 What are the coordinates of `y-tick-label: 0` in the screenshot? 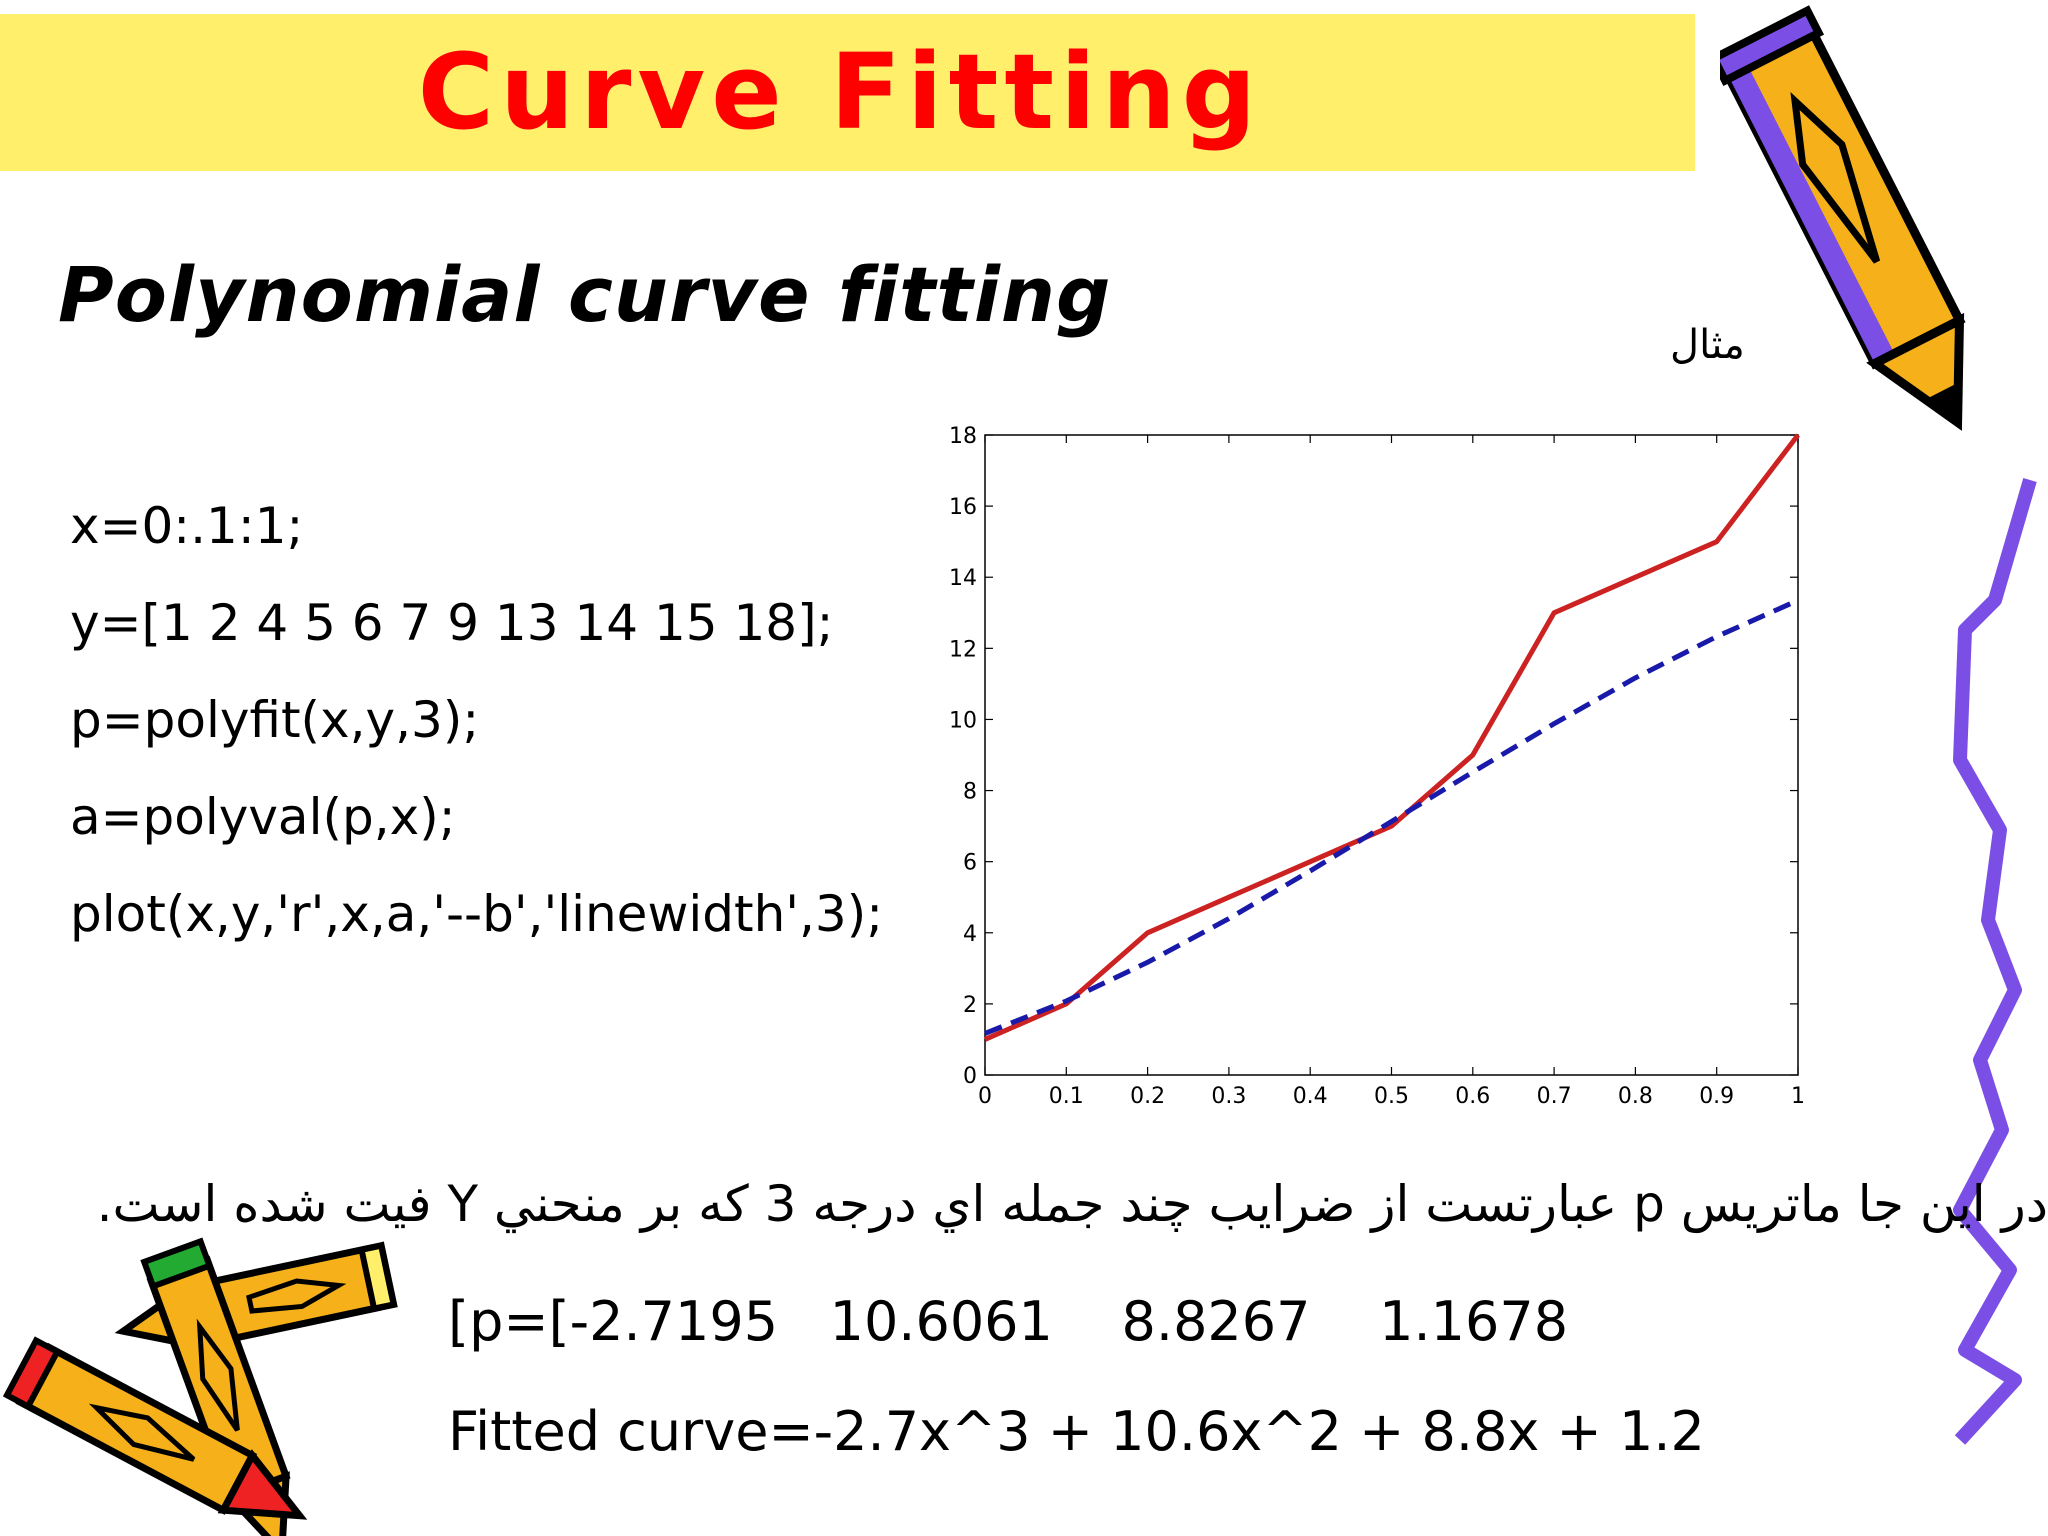 It's located at (970, 1076).